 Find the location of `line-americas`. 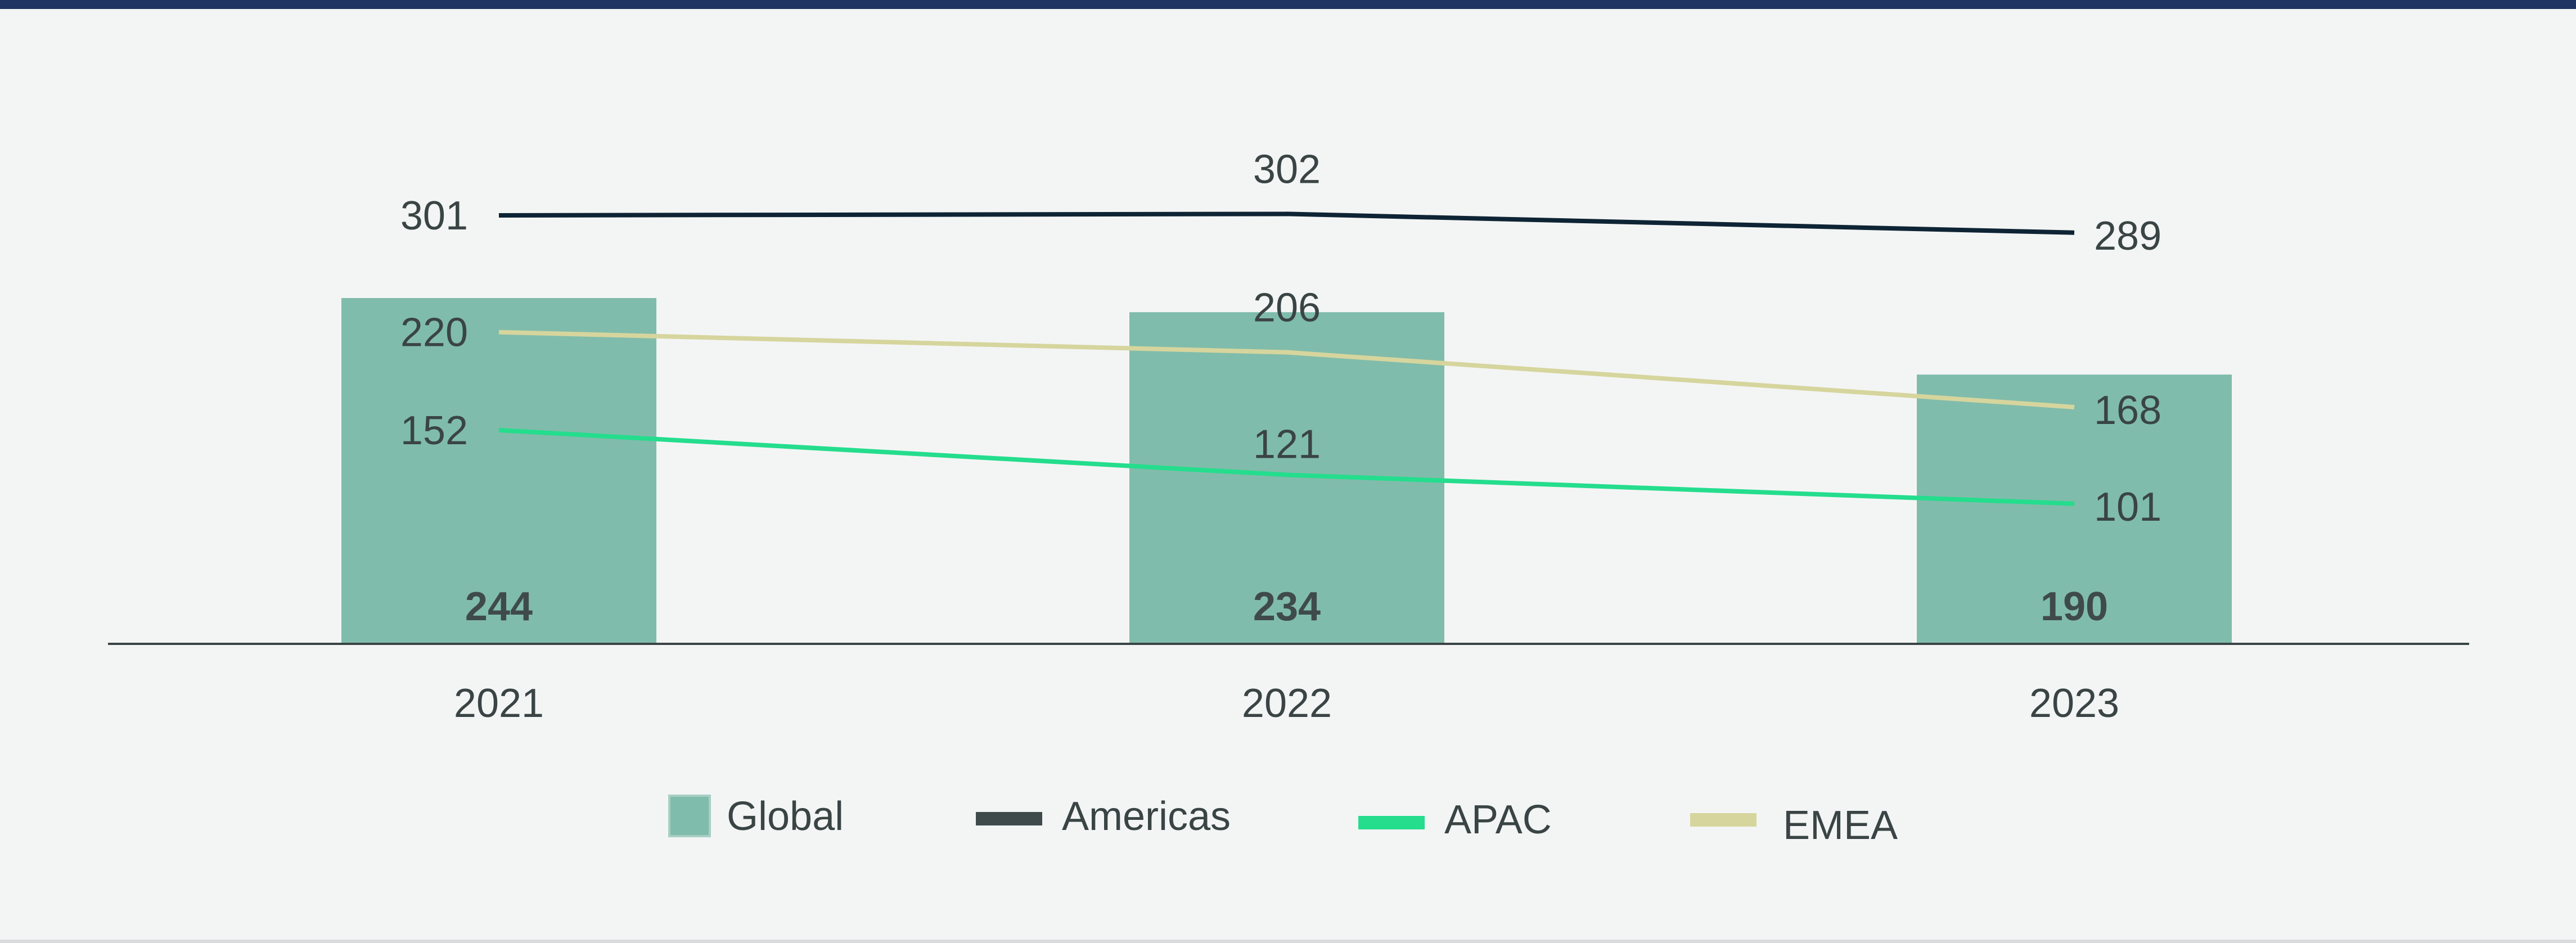

line-americas is located at coordinates (1286, 223).